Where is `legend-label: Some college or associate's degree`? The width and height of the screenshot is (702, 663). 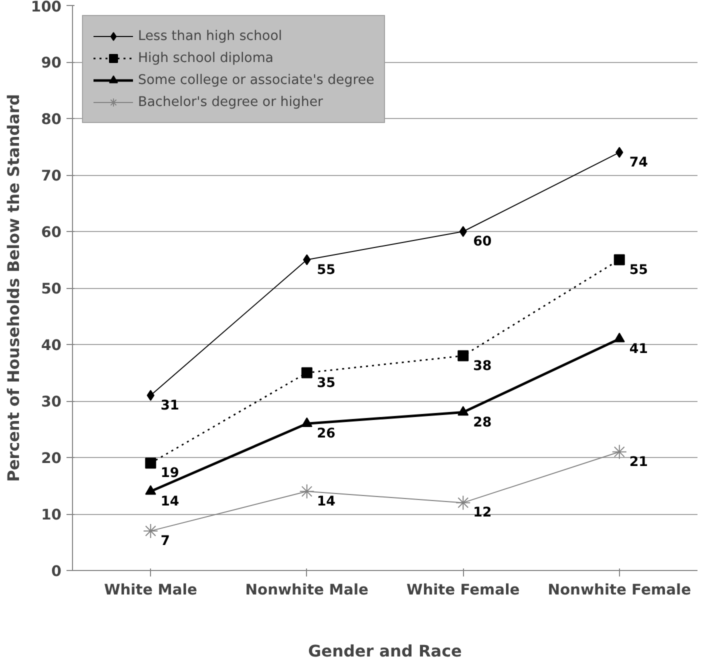
legend-label: Some college or associate's degree is located at coordinates (256, 80).